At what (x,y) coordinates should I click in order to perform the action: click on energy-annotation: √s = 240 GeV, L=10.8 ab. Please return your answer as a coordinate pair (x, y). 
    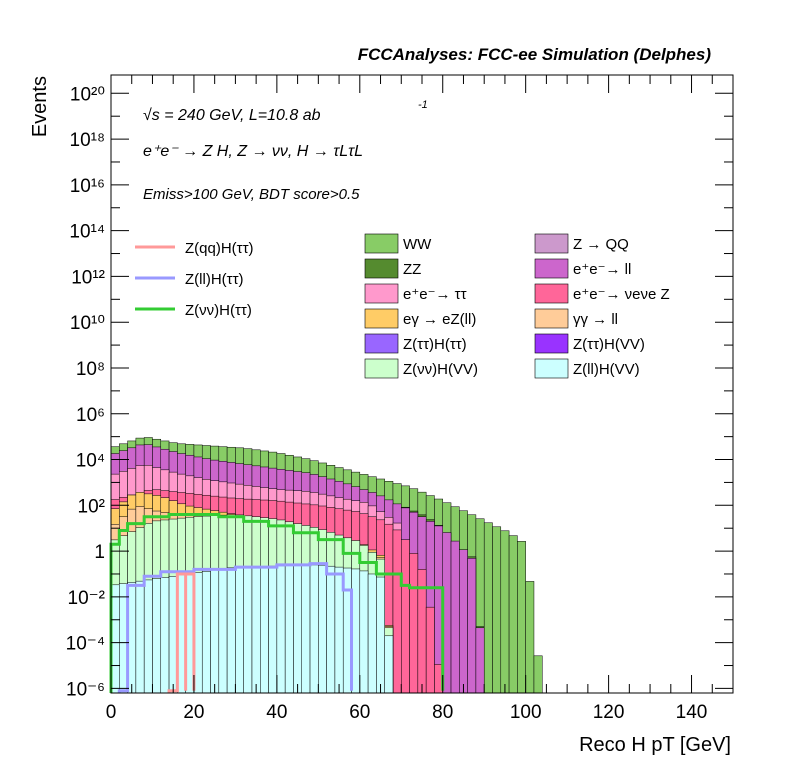
    Looking at the image, I should click on (232, 115).